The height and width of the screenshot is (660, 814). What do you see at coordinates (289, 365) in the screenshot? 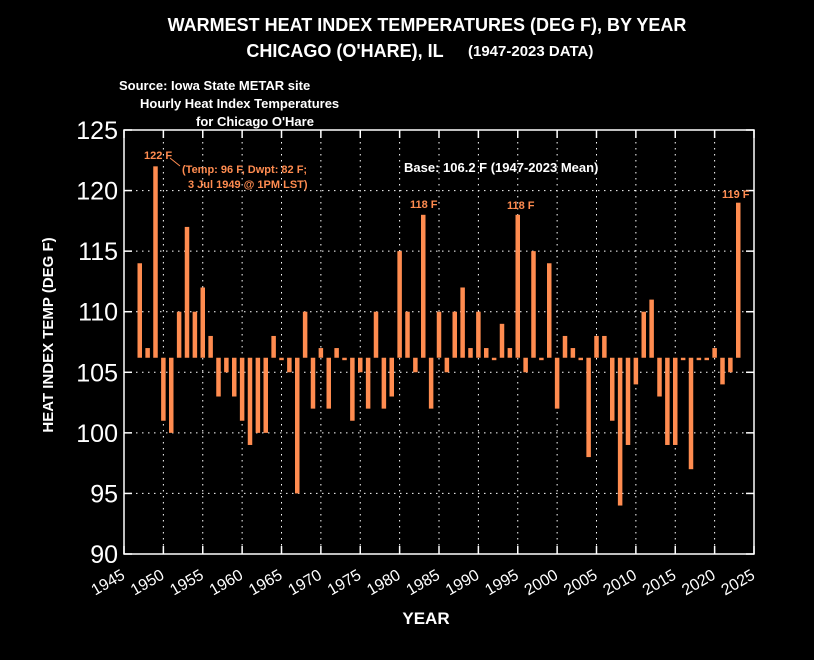
I see `bar-1966` at bounding box center [289, 365].